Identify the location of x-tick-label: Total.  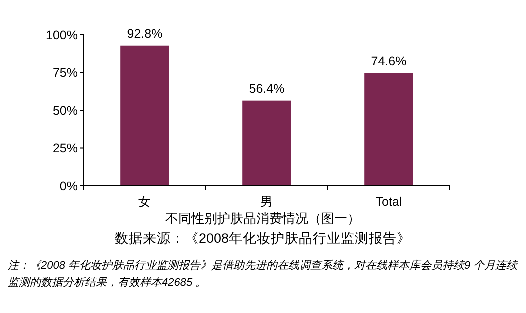
(389, 202).